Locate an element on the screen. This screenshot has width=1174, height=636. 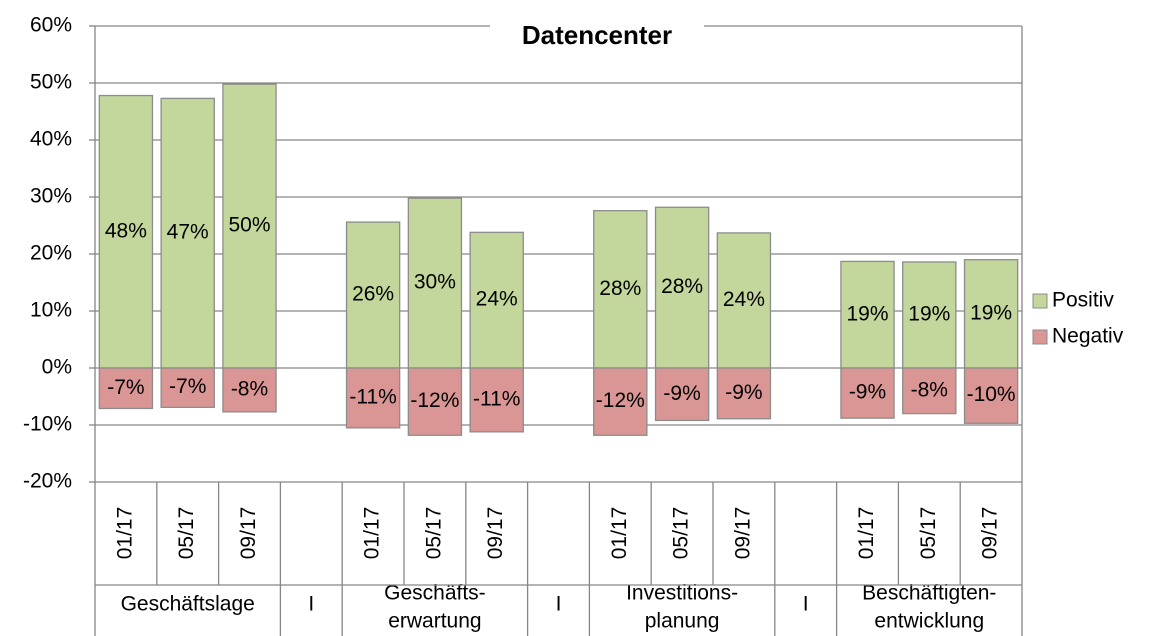
group-label: Geschäfts- is located at coordinates (435, 593).